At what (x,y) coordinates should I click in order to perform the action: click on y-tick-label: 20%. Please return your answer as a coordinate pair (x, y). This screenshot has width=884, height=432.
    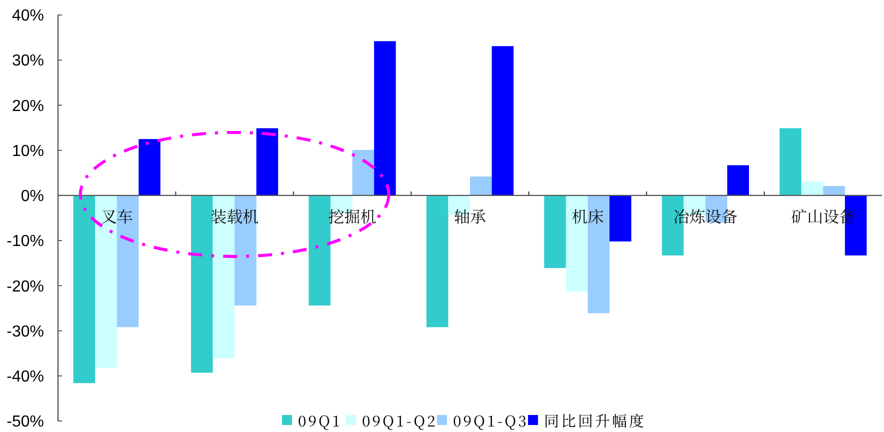
    Looking at the image, I should click on (28, 106).